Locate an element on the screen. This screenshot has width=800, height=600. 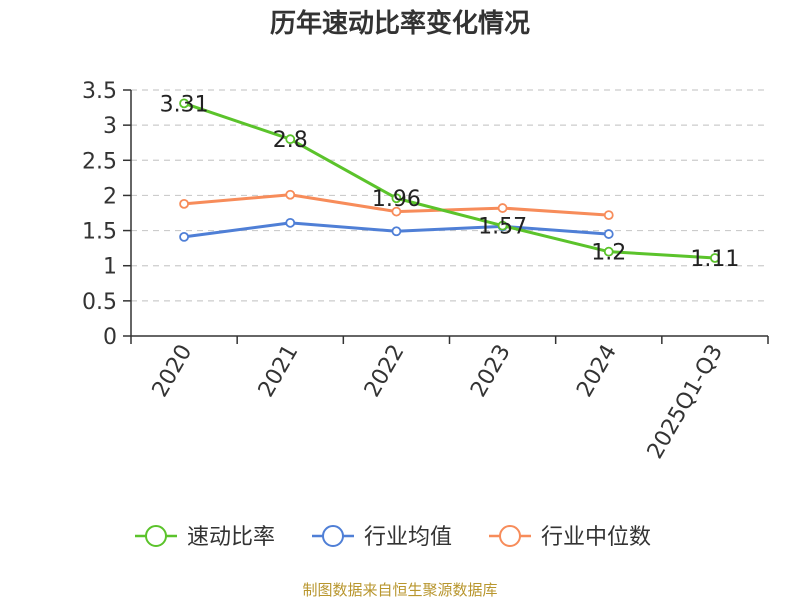
data-label: 1.11 is located at coordinates (714, 259).